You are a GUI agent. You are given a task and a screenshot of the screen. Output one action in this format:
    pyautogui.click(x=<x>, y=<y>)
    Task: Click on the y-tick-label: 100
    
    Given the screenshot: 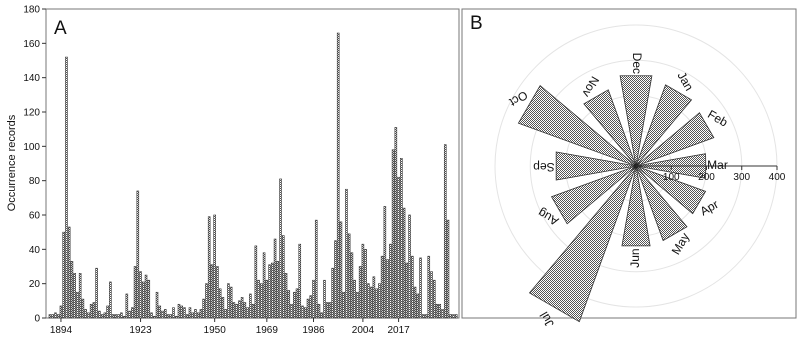 What is the action you would take?
    pyautogui.click(x=31, y=147)
    